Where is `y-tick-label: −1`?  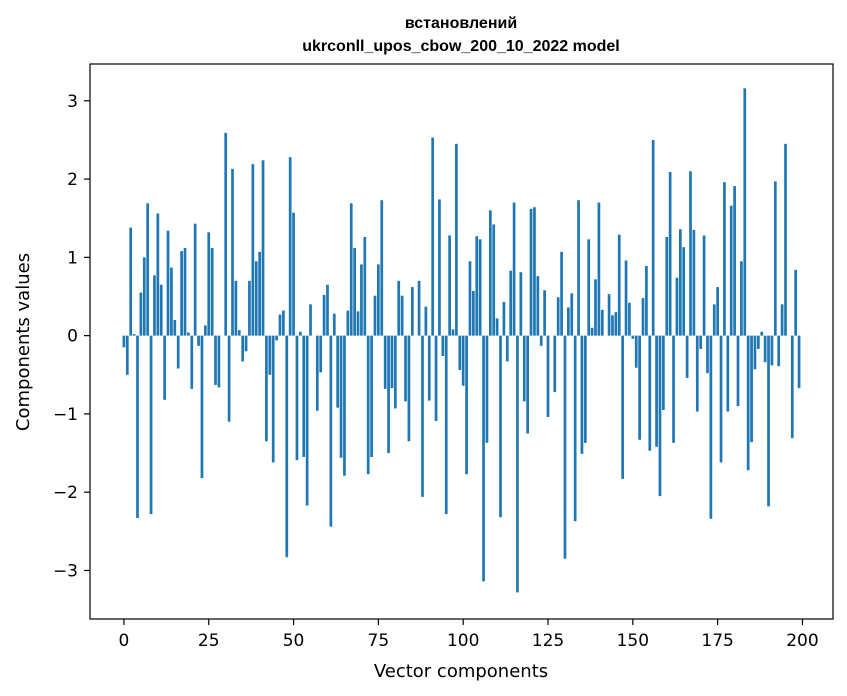
y-tick-label: −1 is located at coordinates (65, 415).